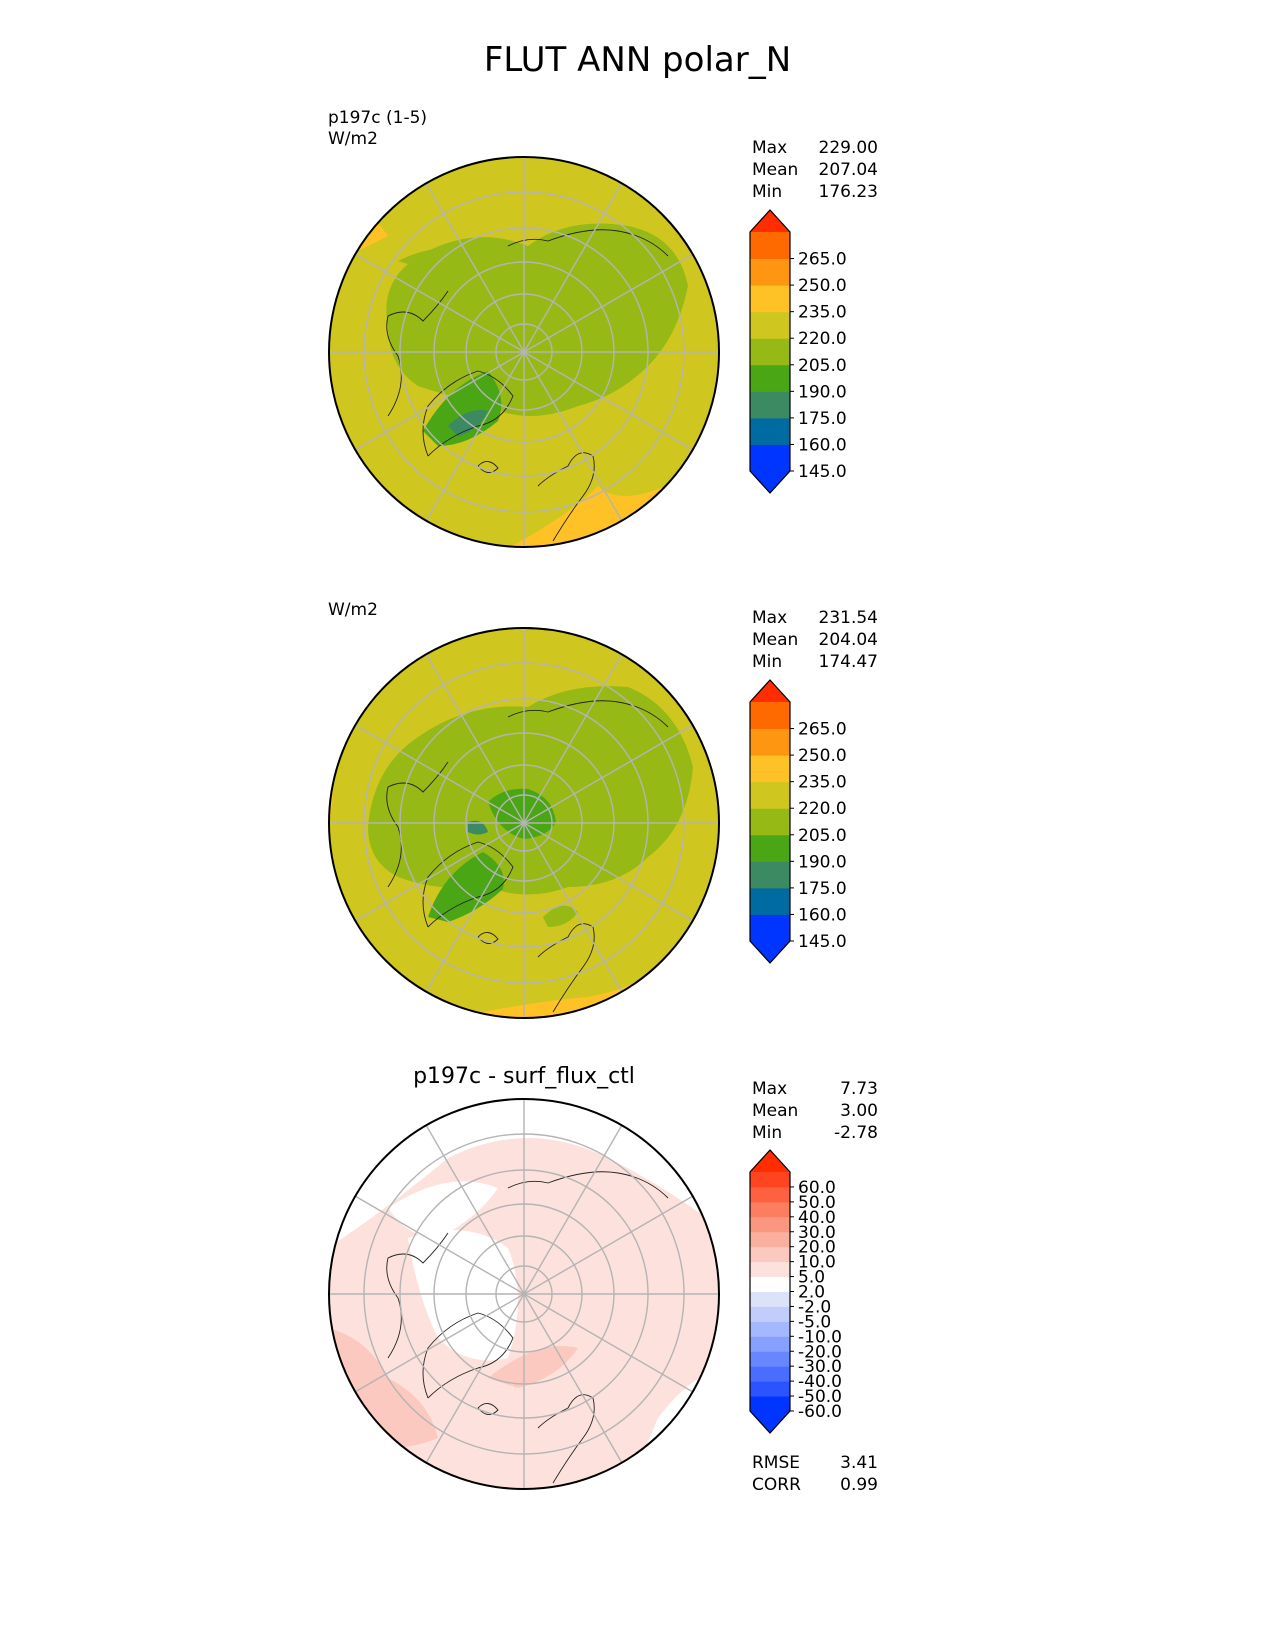 Image resolution: width=1275 pixels, height=1650 pixels. What do you see at coordinates (637, 60) in the screenshot?
I see `figure-title: FLUT ANN polar_N` at bounding box center [637, 60].